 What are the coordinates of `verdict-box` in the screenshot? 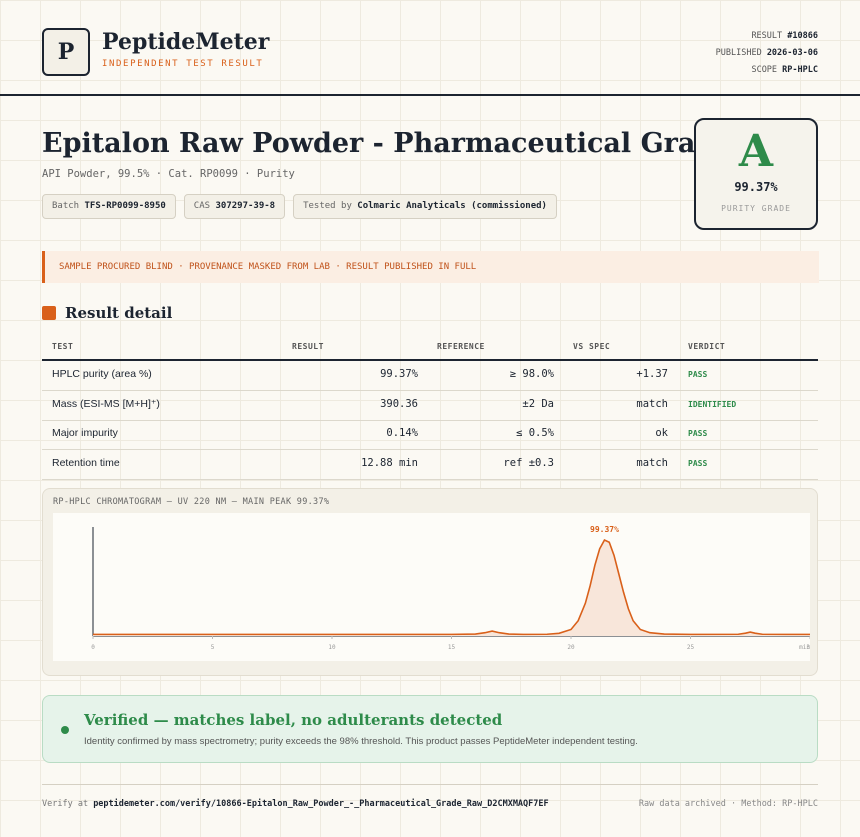 It's located at (430, 729).